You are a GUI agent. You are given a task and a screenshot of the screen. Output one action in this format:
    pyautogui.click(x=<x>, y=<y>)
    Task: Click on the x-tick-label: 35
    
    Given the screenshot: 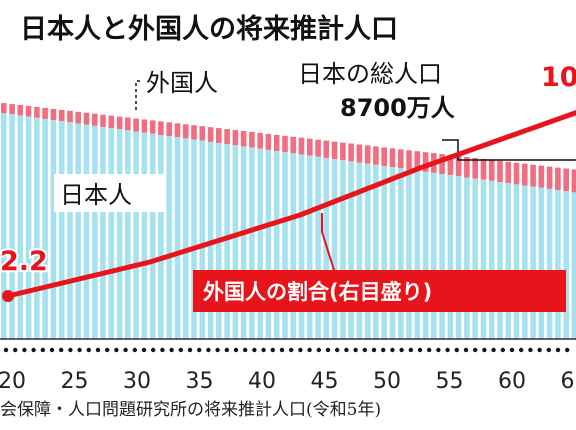 What is the action you would take?
    pyautogui.click(x=200, y=381)
    